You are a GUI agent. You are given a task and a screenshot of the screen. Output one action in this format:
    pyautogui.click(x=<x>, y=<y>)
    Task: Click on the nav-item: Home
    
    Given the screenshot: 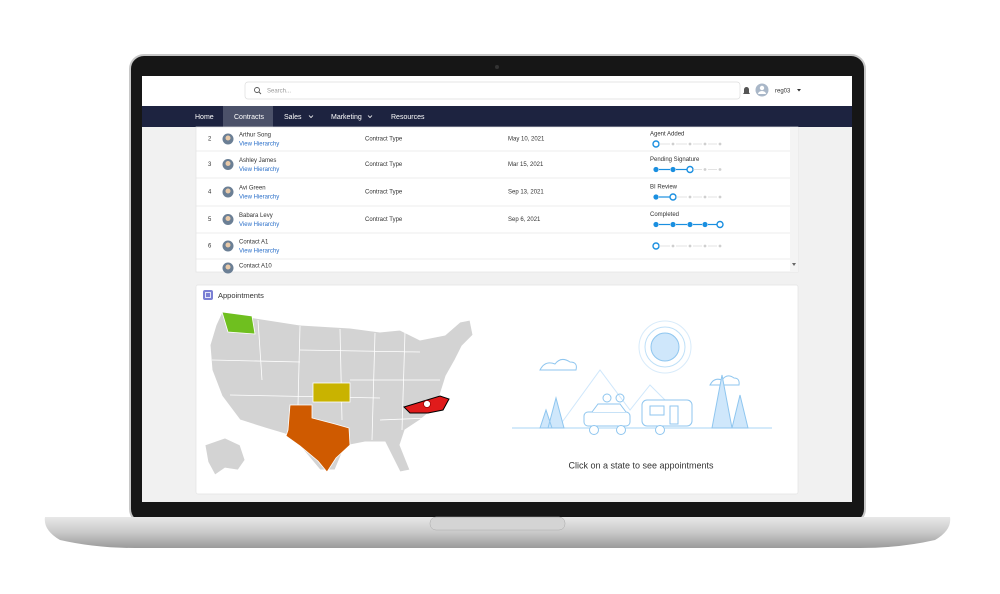 What is the action you would take?
    pyautogui.click(x=204, y=117)
    